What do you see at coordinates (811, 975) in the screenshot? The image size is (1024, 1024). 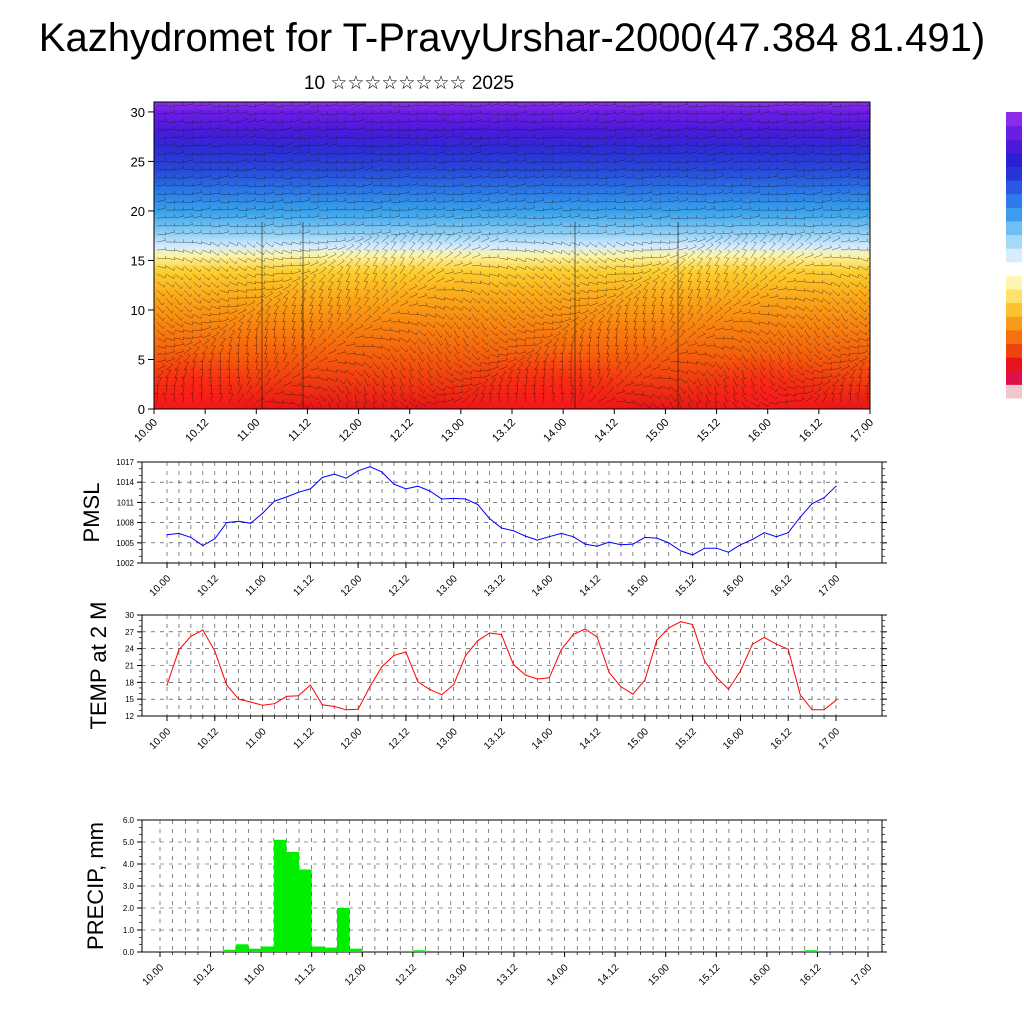 I see `precip-x-tick-label: 16.12` at bounding box center [811, 975].